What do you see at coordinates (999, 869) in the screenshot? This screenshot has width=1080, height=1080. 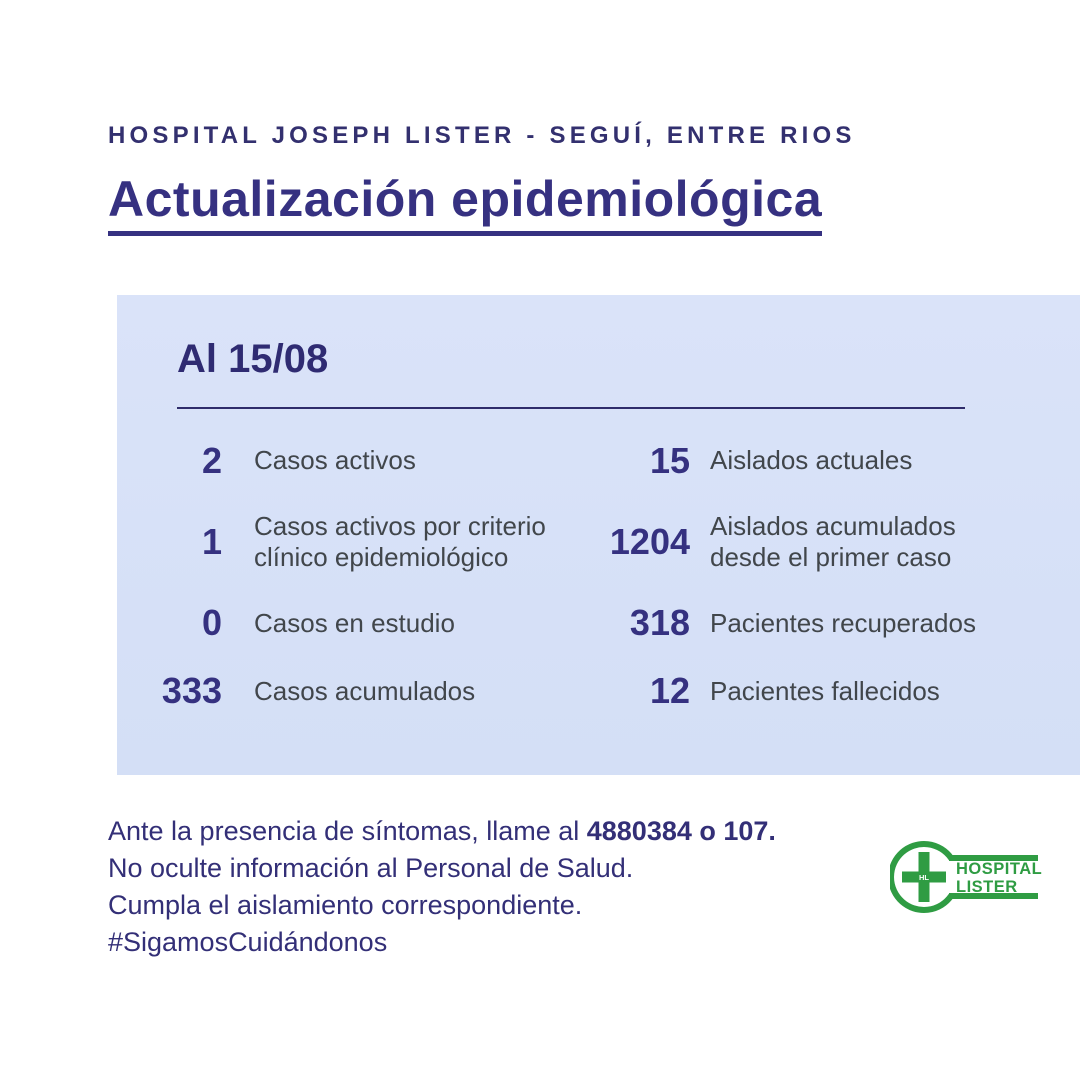 I see `logo-text-hospital: HOSPITAL` at bounding box center [999, 869].